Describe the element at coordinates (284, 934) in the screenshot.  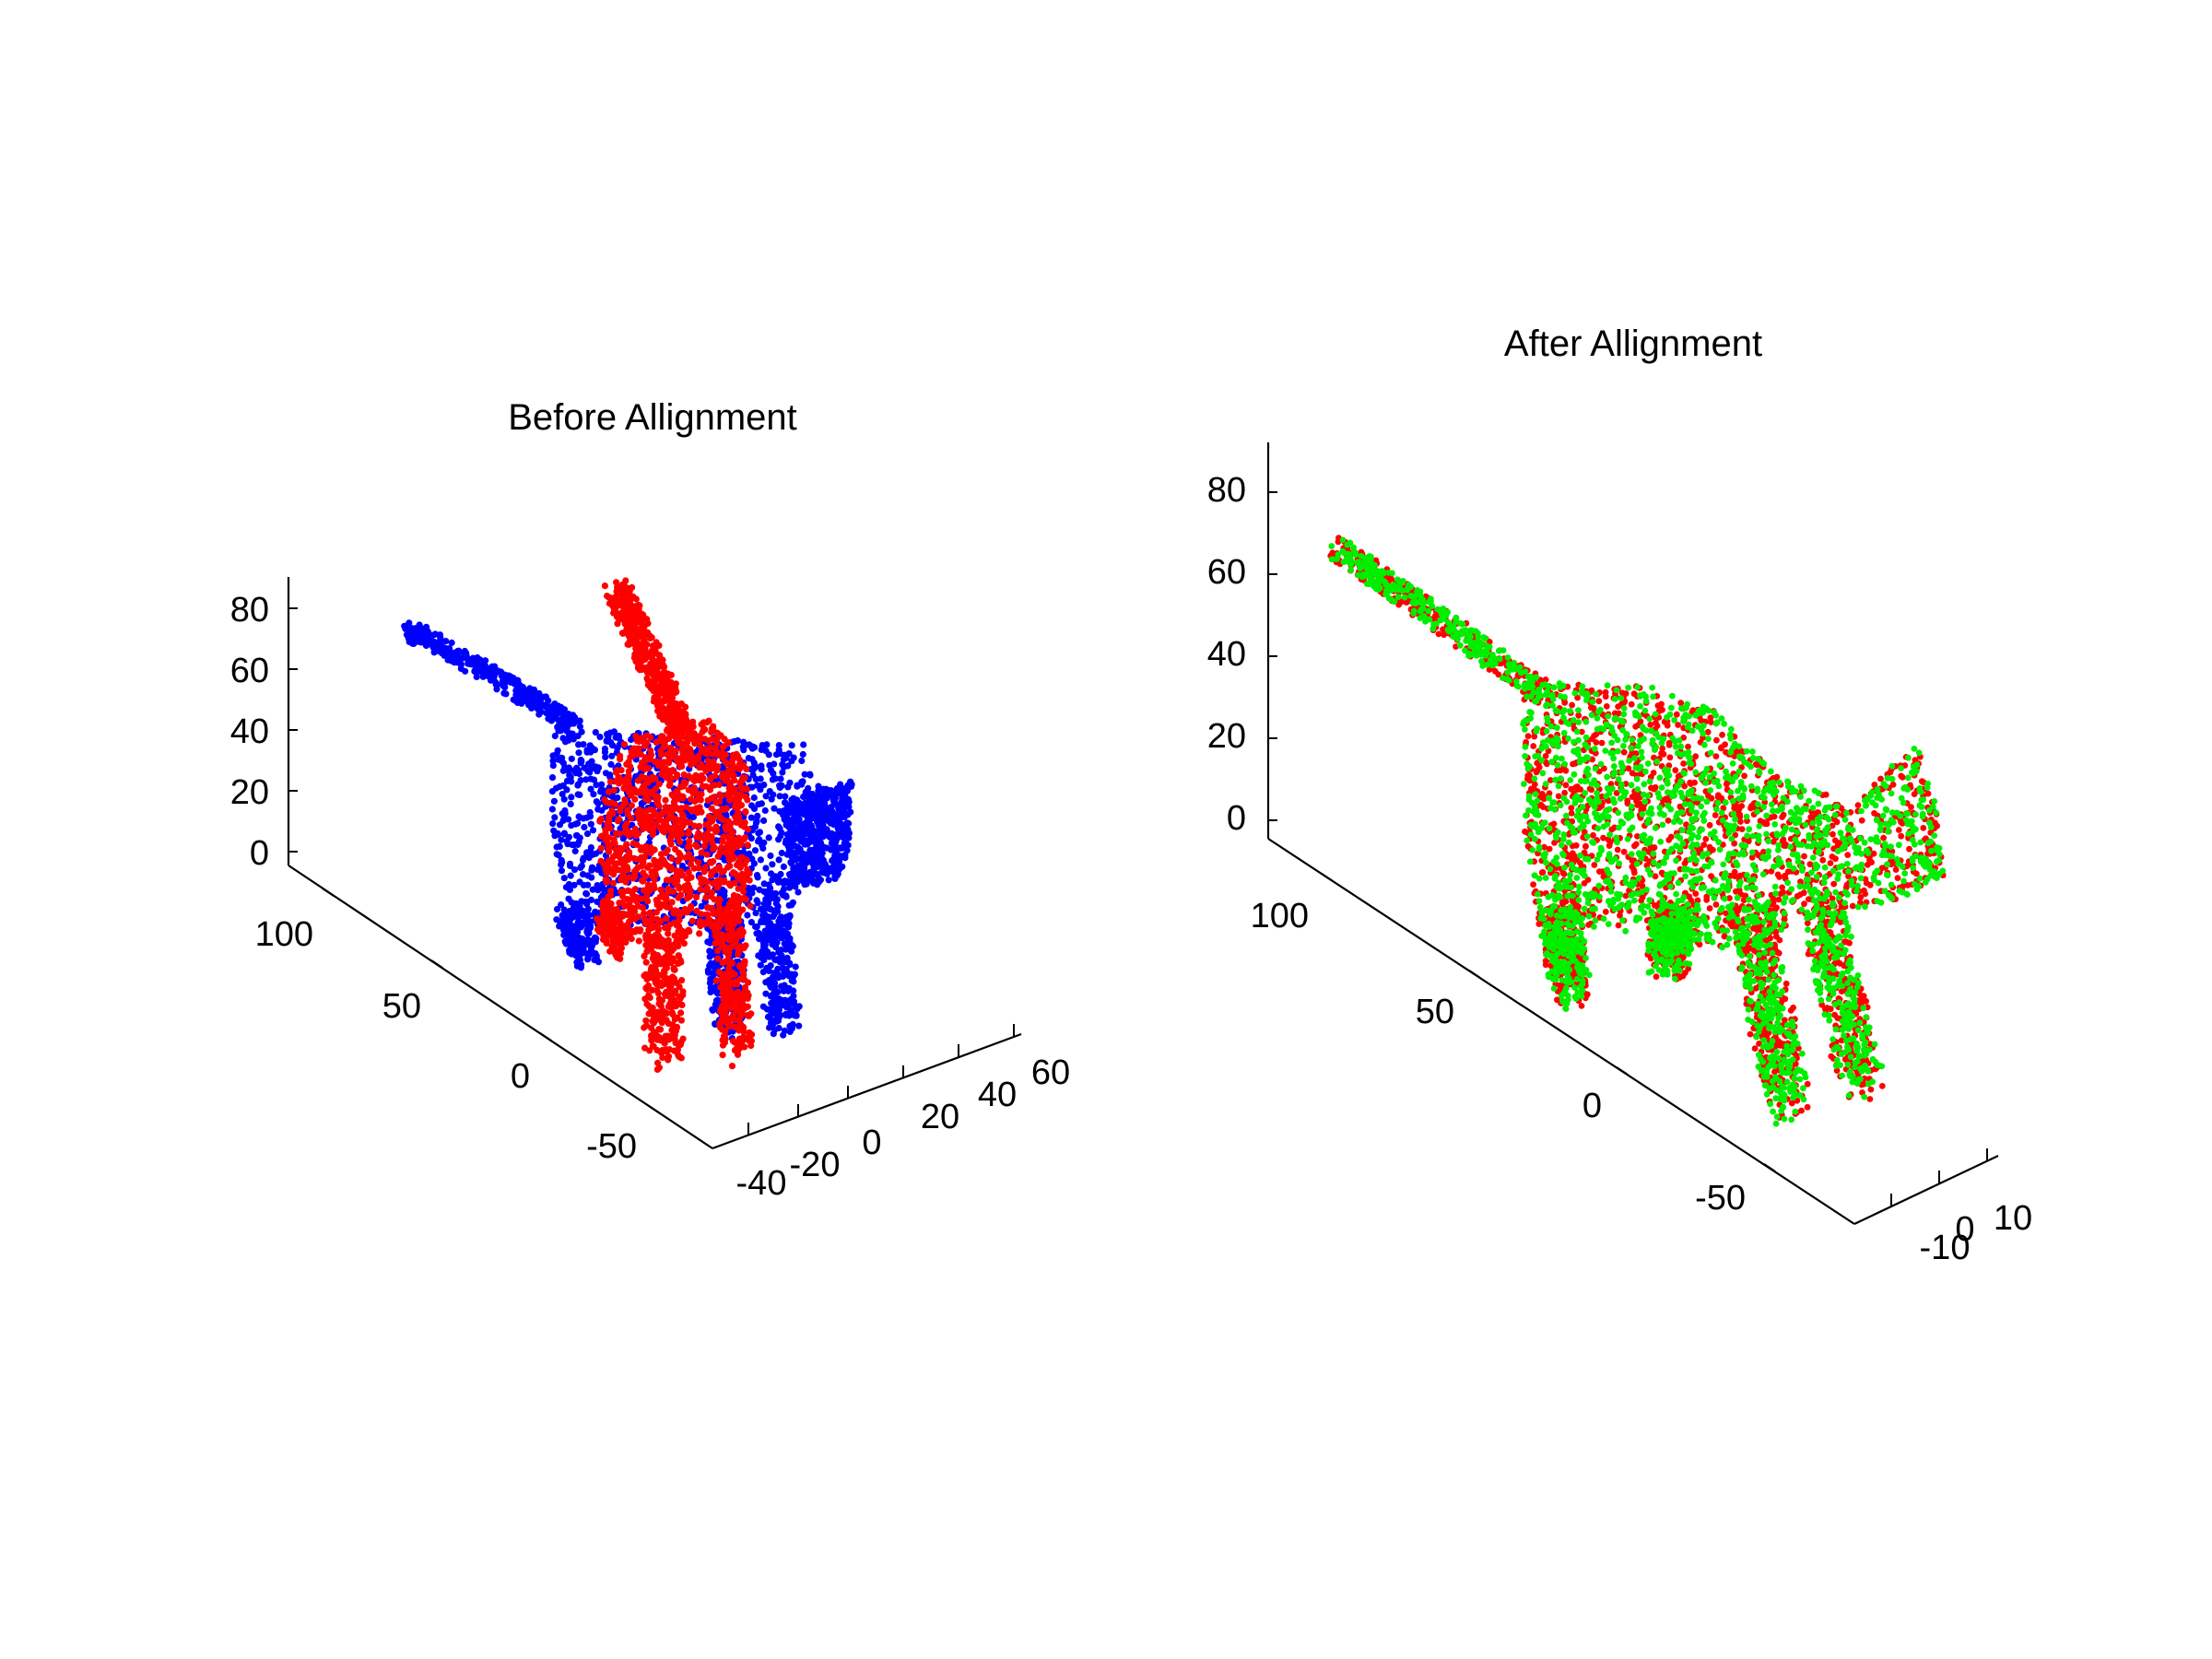
I see `depth-tick-label: 100` at that location.